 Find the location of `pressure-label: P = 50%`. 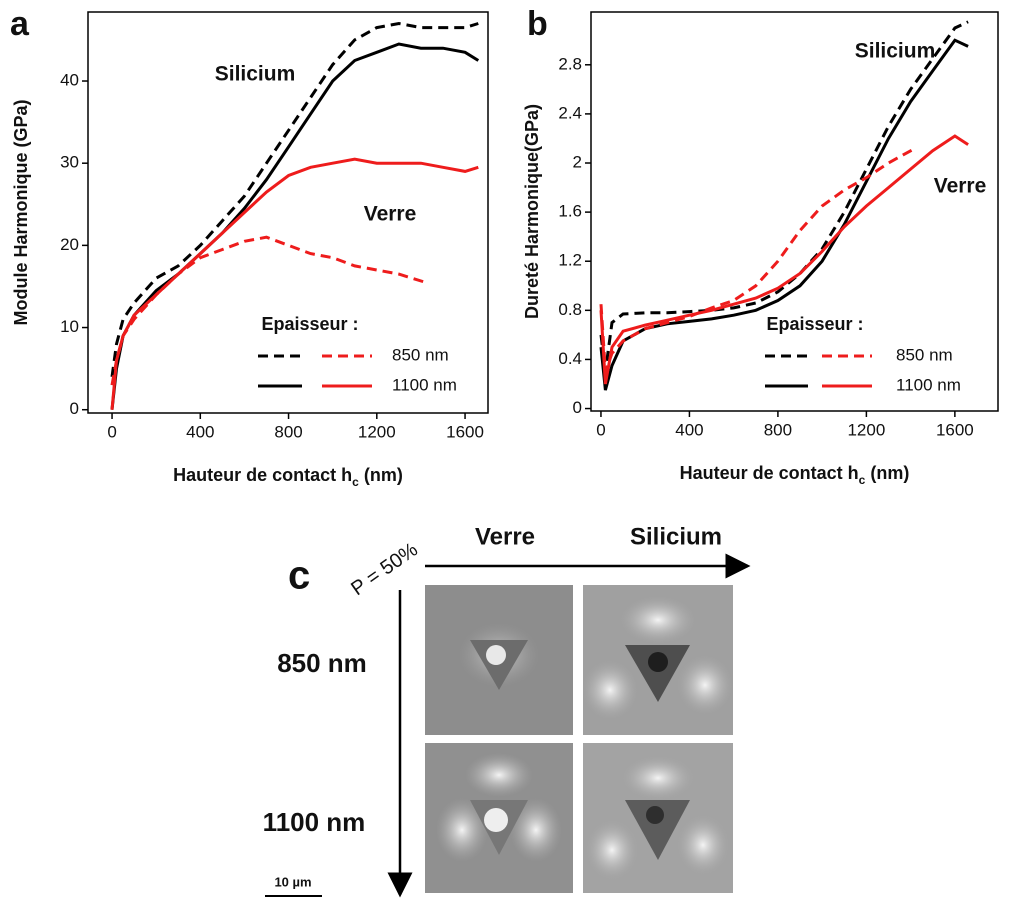

pressure-label: P = 50% is located at coordinates (384, 570).